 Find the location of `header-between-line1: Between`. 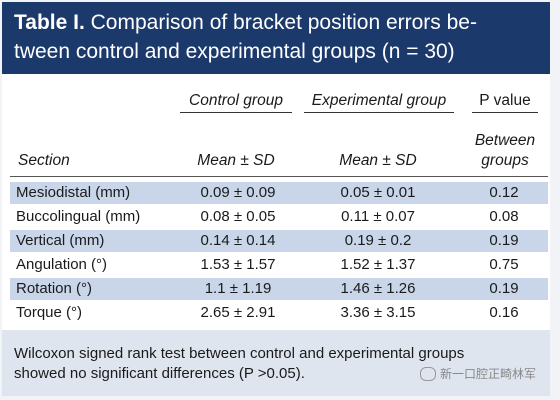

header-between-line1: Between is located at coordinates (505, 140).